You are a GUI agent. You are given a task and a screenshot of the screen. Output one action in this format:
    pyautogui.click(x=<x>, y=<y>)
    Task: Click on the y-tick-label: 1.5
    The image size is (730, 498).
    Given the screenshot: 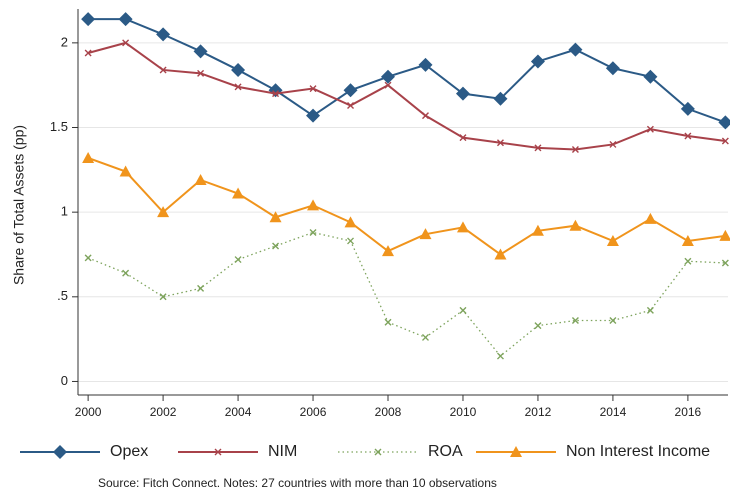 What is the action you would take?
    pyautogui.click(x=59, y=126)
    